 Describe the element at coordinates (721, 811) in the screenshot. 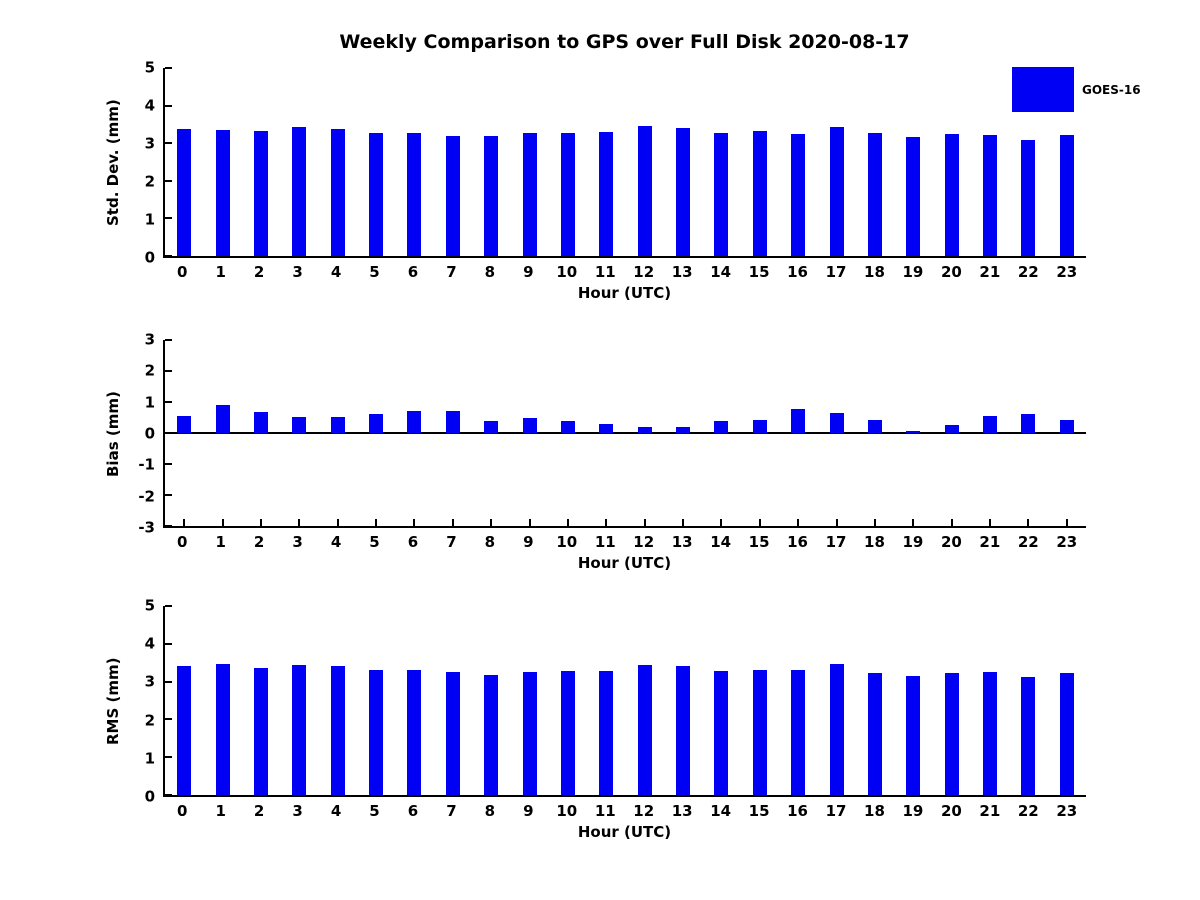

I see `x-tick-label: 14` at that location.